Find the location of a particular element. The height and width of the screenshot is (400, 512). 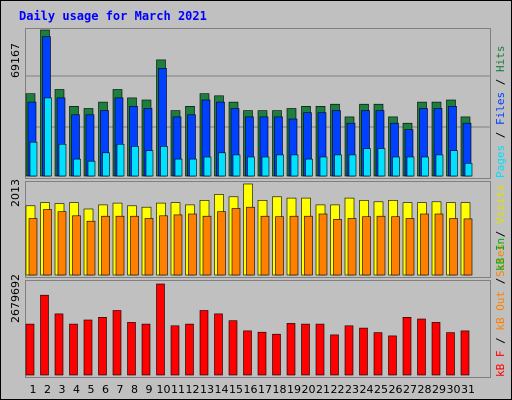

legend-kb-f: kB F is located at coordinates (500, 364).